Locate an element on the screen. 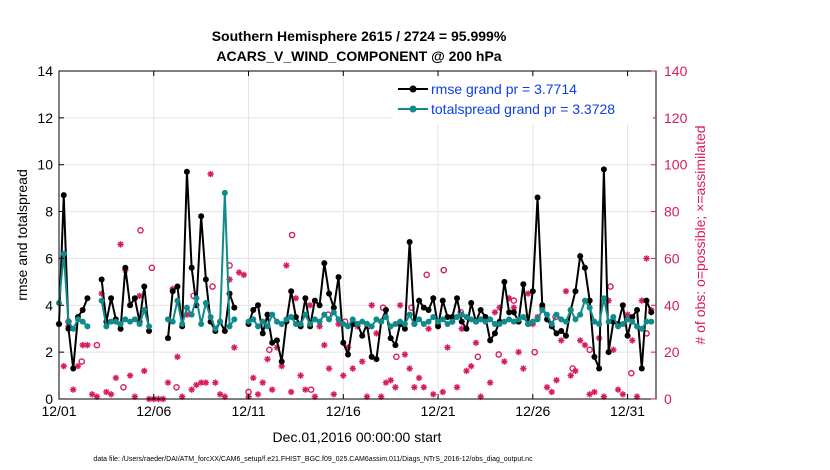  y-axis-right: 0 20 40 60 80 100 120 140 is located at coordinates (669, 235).